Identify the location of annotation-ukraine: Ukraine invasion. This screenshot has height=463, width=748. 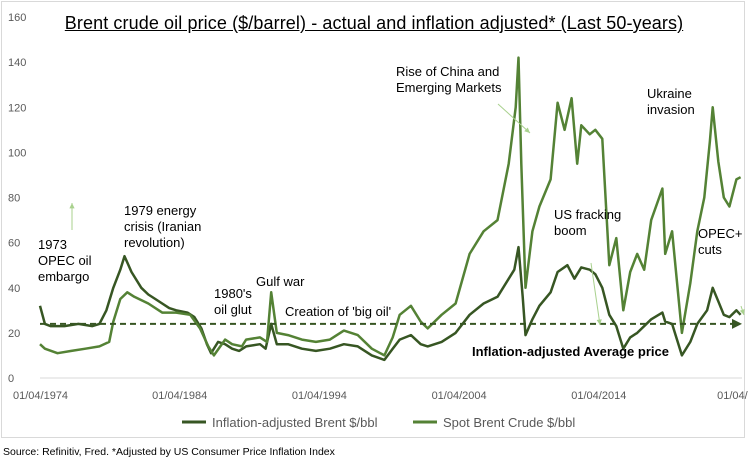
(671, 101).